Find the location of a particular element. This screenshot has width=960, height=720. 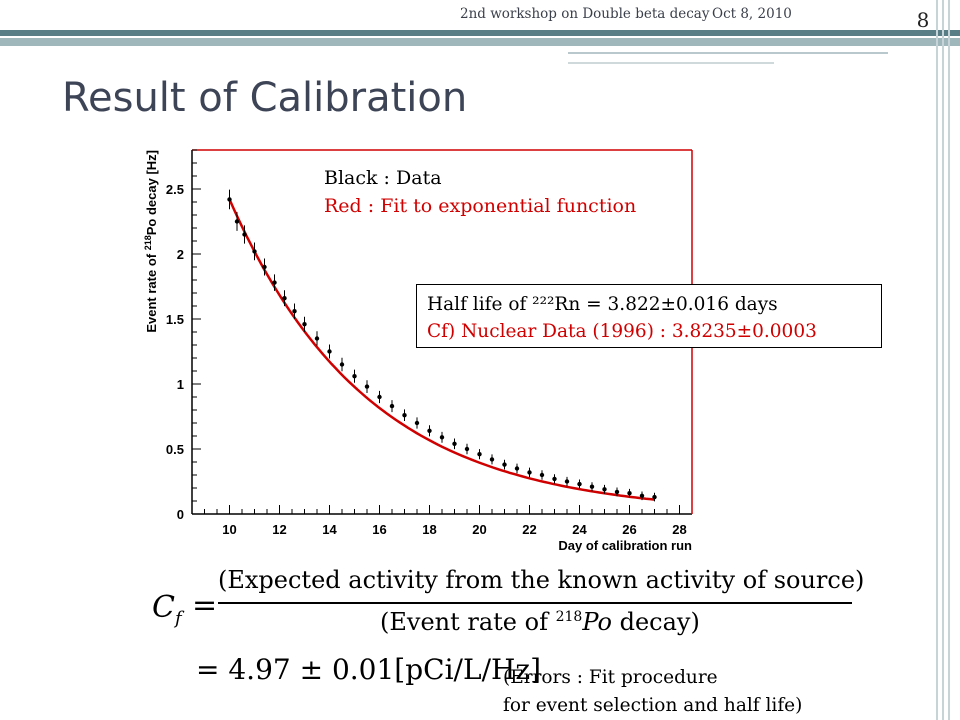

formula-result: = 4.97 ± 0.01[pCi/L/Hz] is located at coordinates (369, 669).